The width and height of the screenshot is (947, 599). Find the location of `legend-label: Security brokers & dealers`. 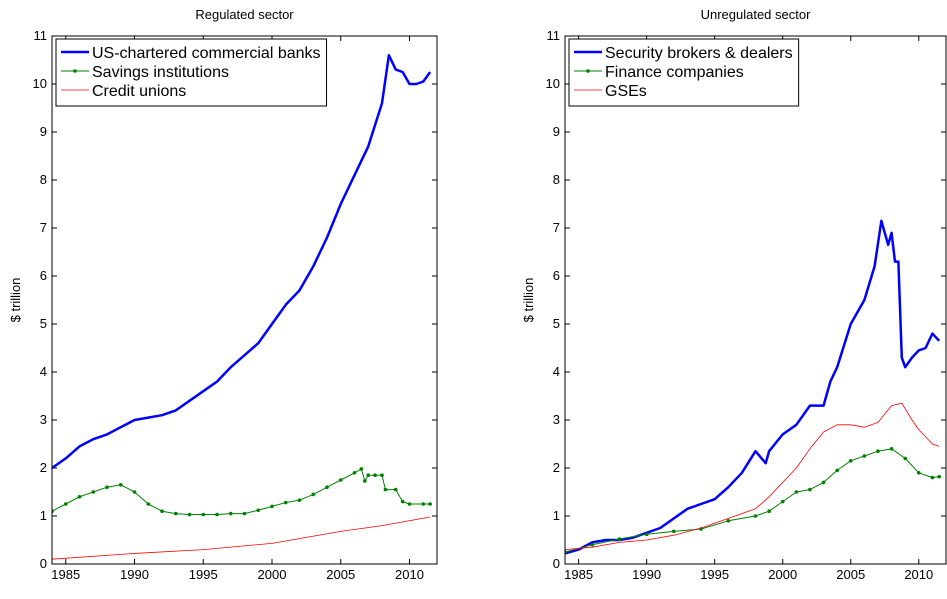

legend-label: Security brokers & dealers is located at coordinates (699, 53).